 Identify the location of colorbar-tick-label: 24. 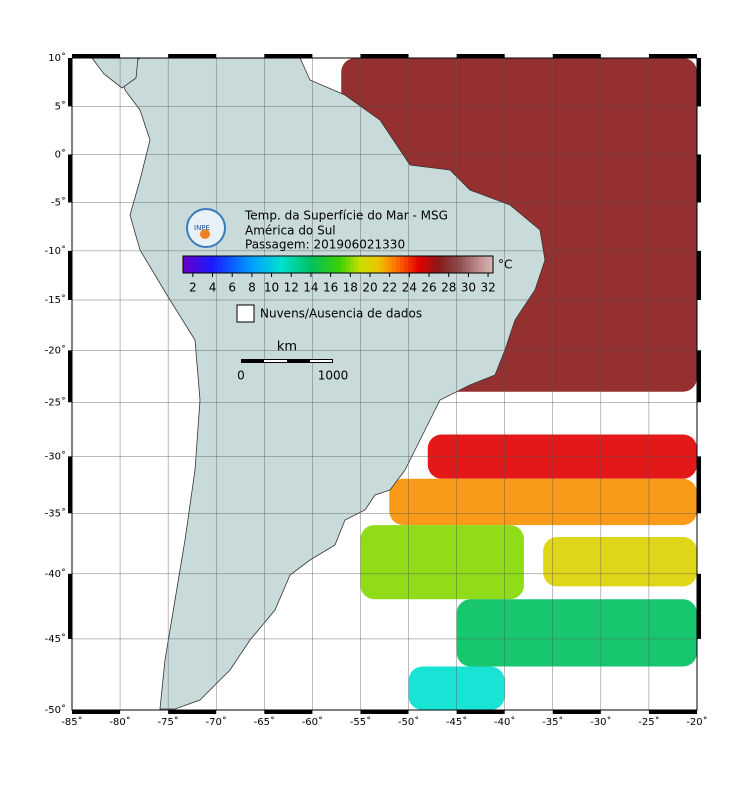
(409, 288).